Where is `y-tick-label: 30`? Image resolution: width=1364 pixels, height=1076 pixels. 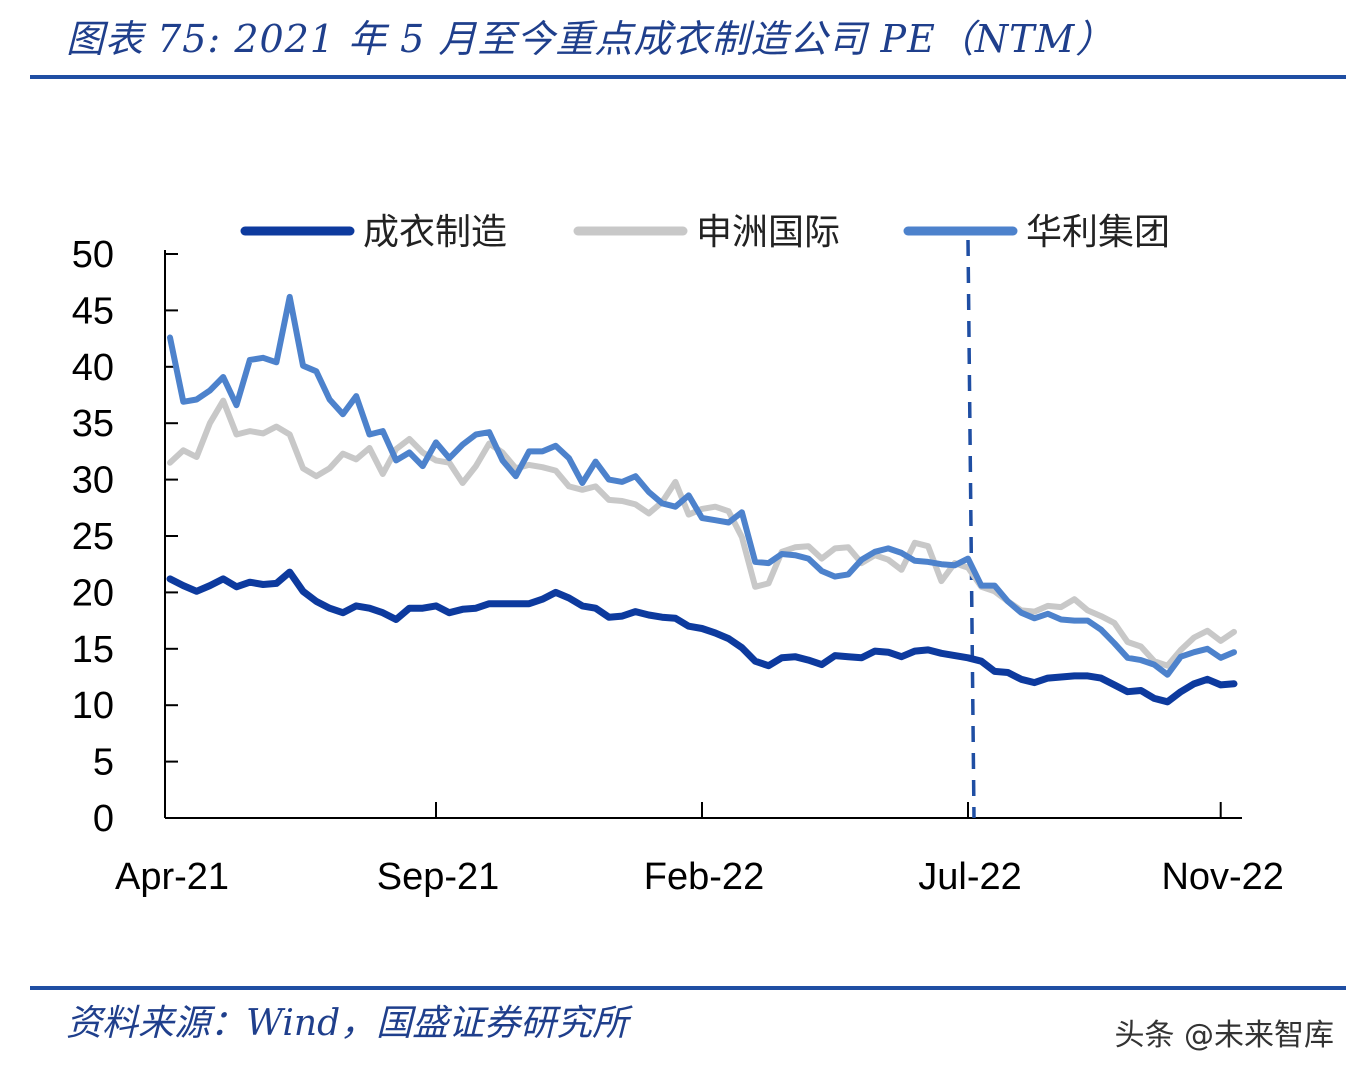 y-tick-label: 30 is located at coordinates (93, 481).